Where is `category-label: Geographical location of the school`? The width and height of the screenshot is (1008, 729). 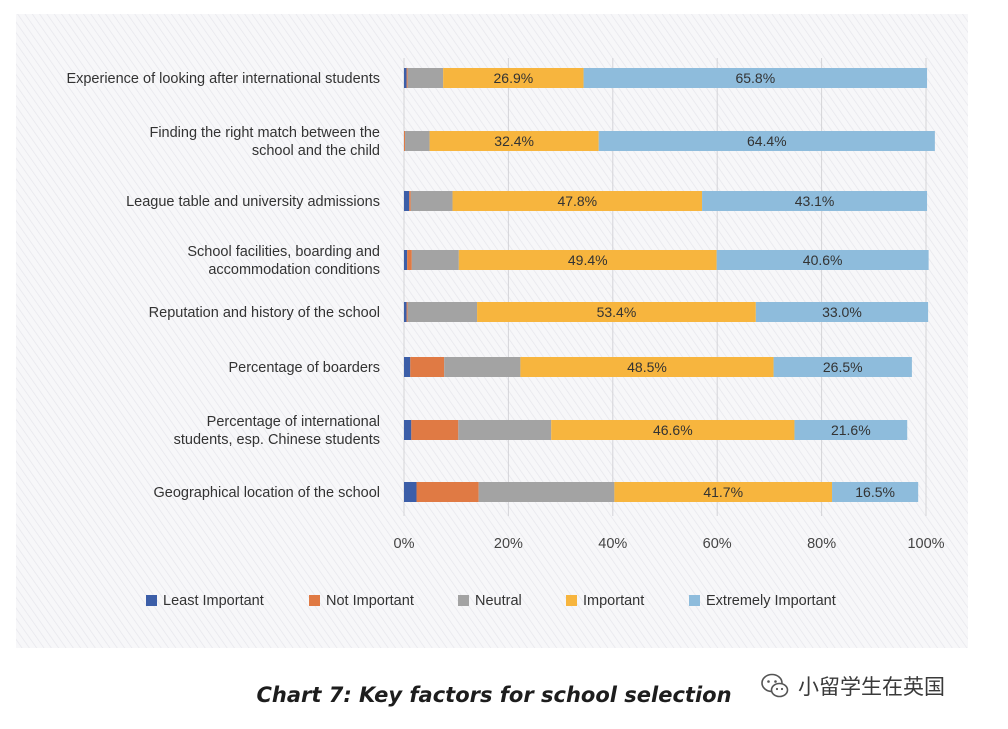 category-label: Geographical location of the school is located at coordinates (266, 493).